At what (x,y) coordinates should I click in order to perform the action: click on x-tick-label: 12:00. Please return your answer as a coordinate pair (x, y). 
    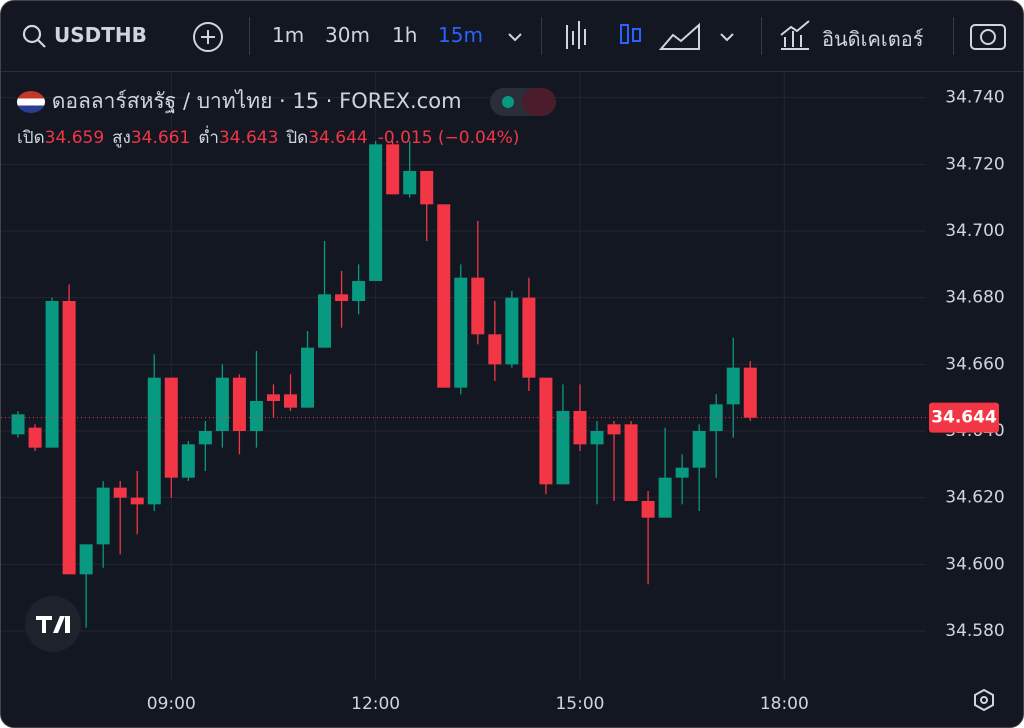
    Looking at the image, I should click on (375, 704).